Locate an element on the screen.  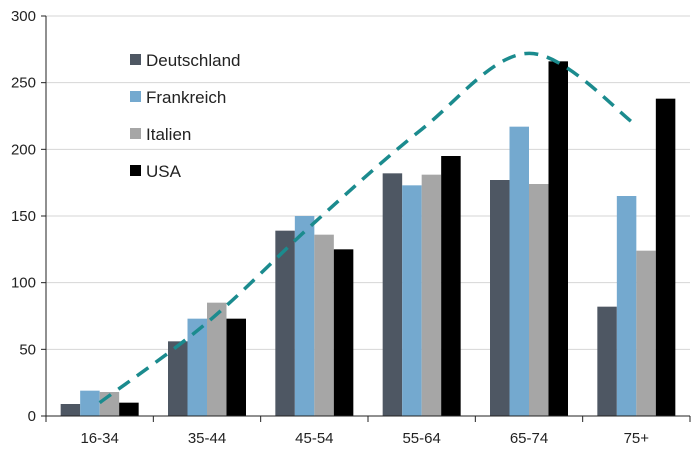
legend-swatch-usa is located at coordinates (135, 170).